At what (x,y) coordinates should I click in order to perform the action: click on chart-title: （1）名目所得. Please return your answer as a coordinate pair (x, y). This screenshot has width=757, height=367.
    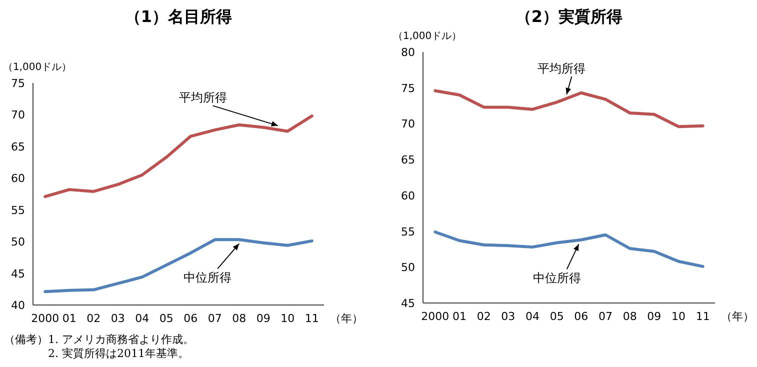
    Looking at the image, I should click on (178, 16).